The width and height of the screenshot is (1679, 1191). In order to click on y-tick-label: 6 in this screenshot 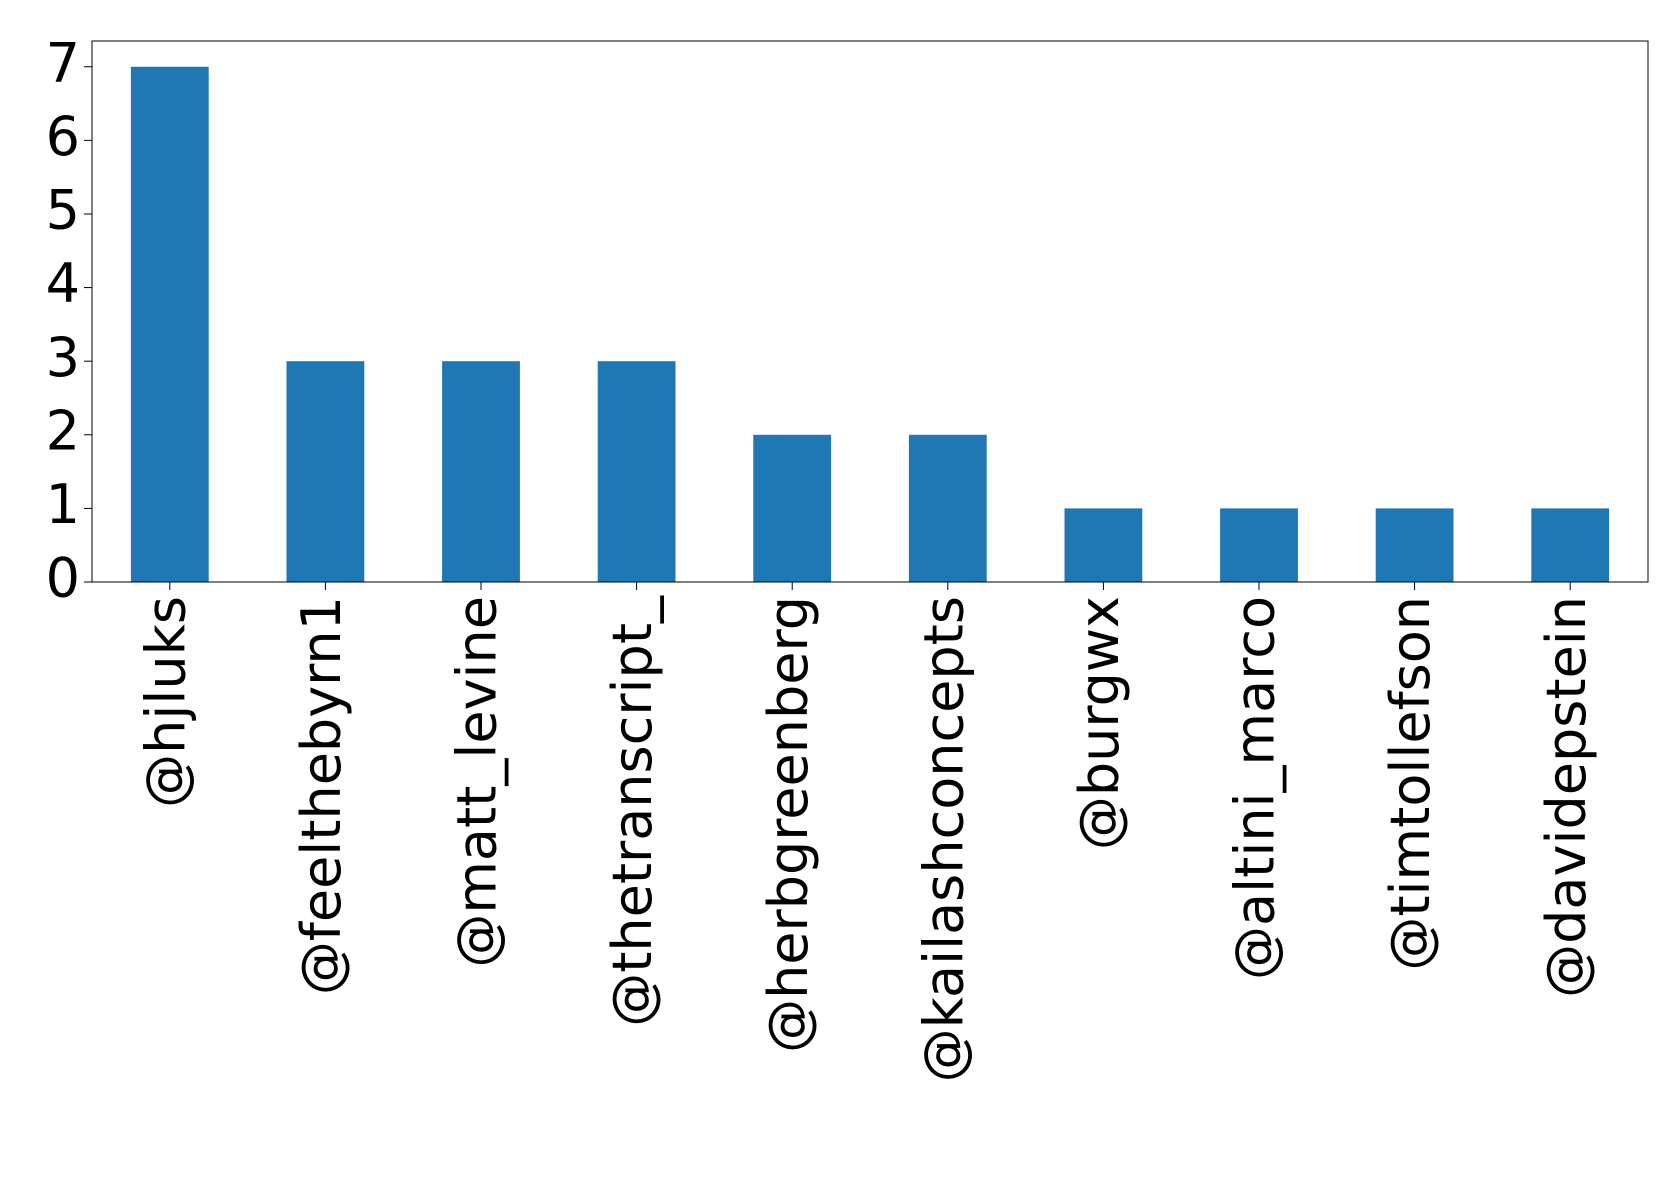, I will do `click(63, 136)`.